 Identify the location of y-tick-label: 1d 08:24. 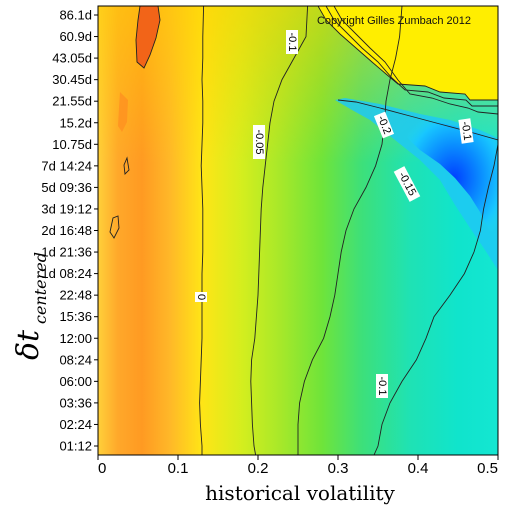
(66, 273).